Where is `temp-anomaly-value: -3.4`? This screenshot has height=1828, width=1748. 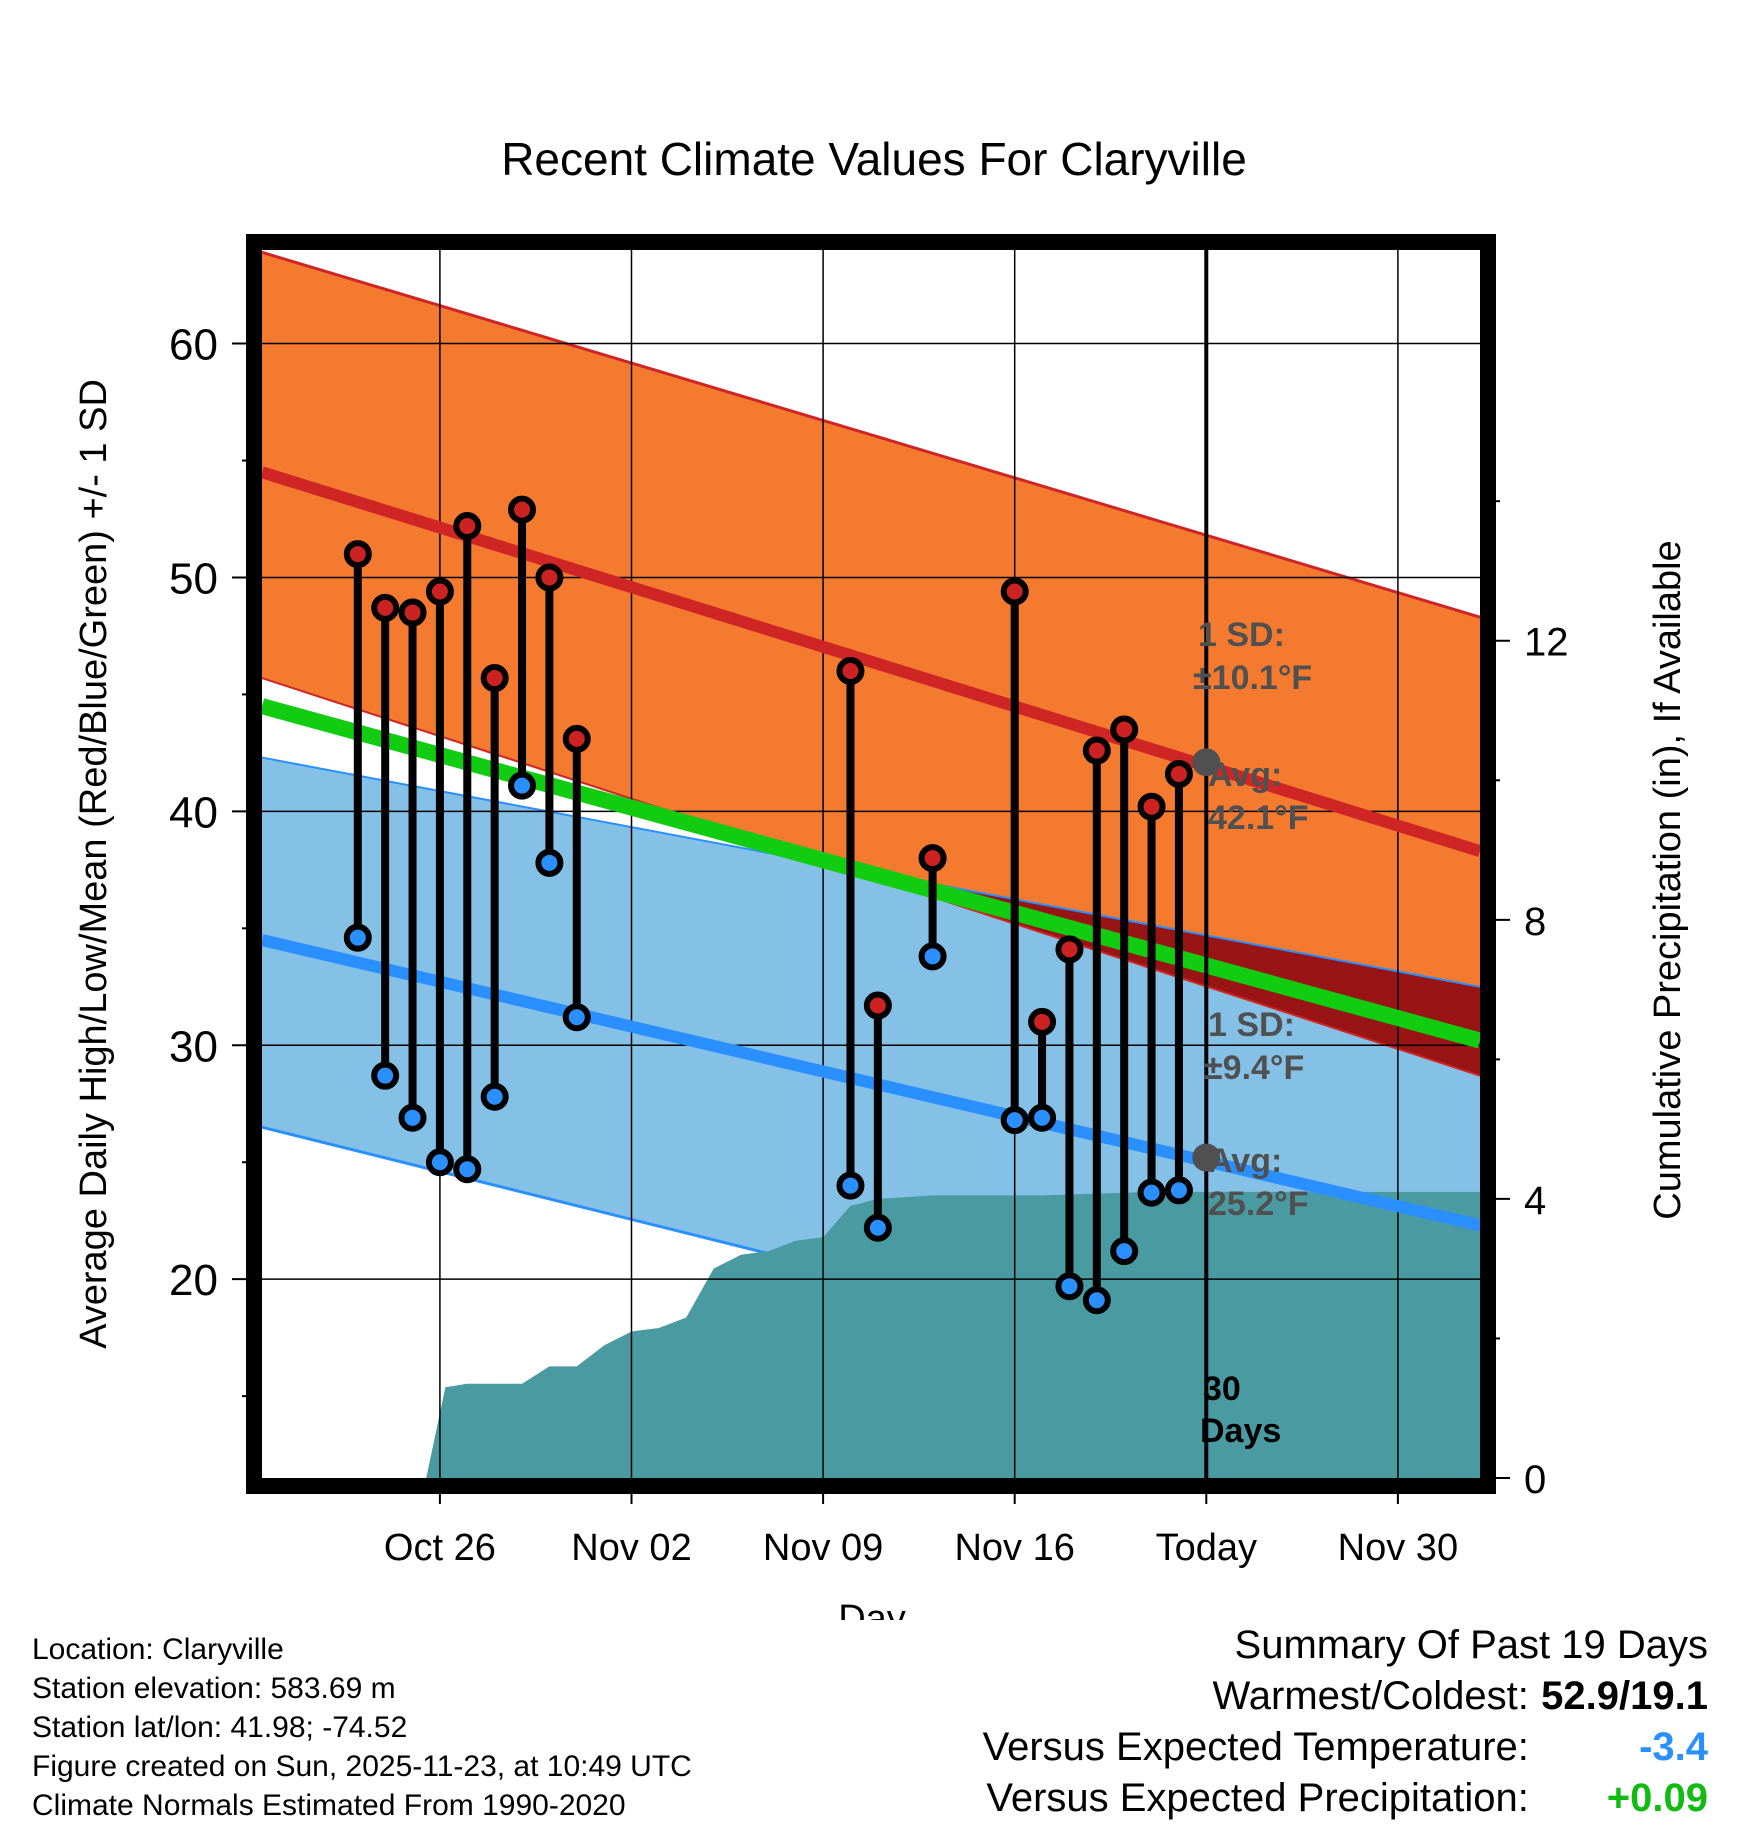
temp-anomaly-value: -3.4 is located at coordinates (1673, 1747).